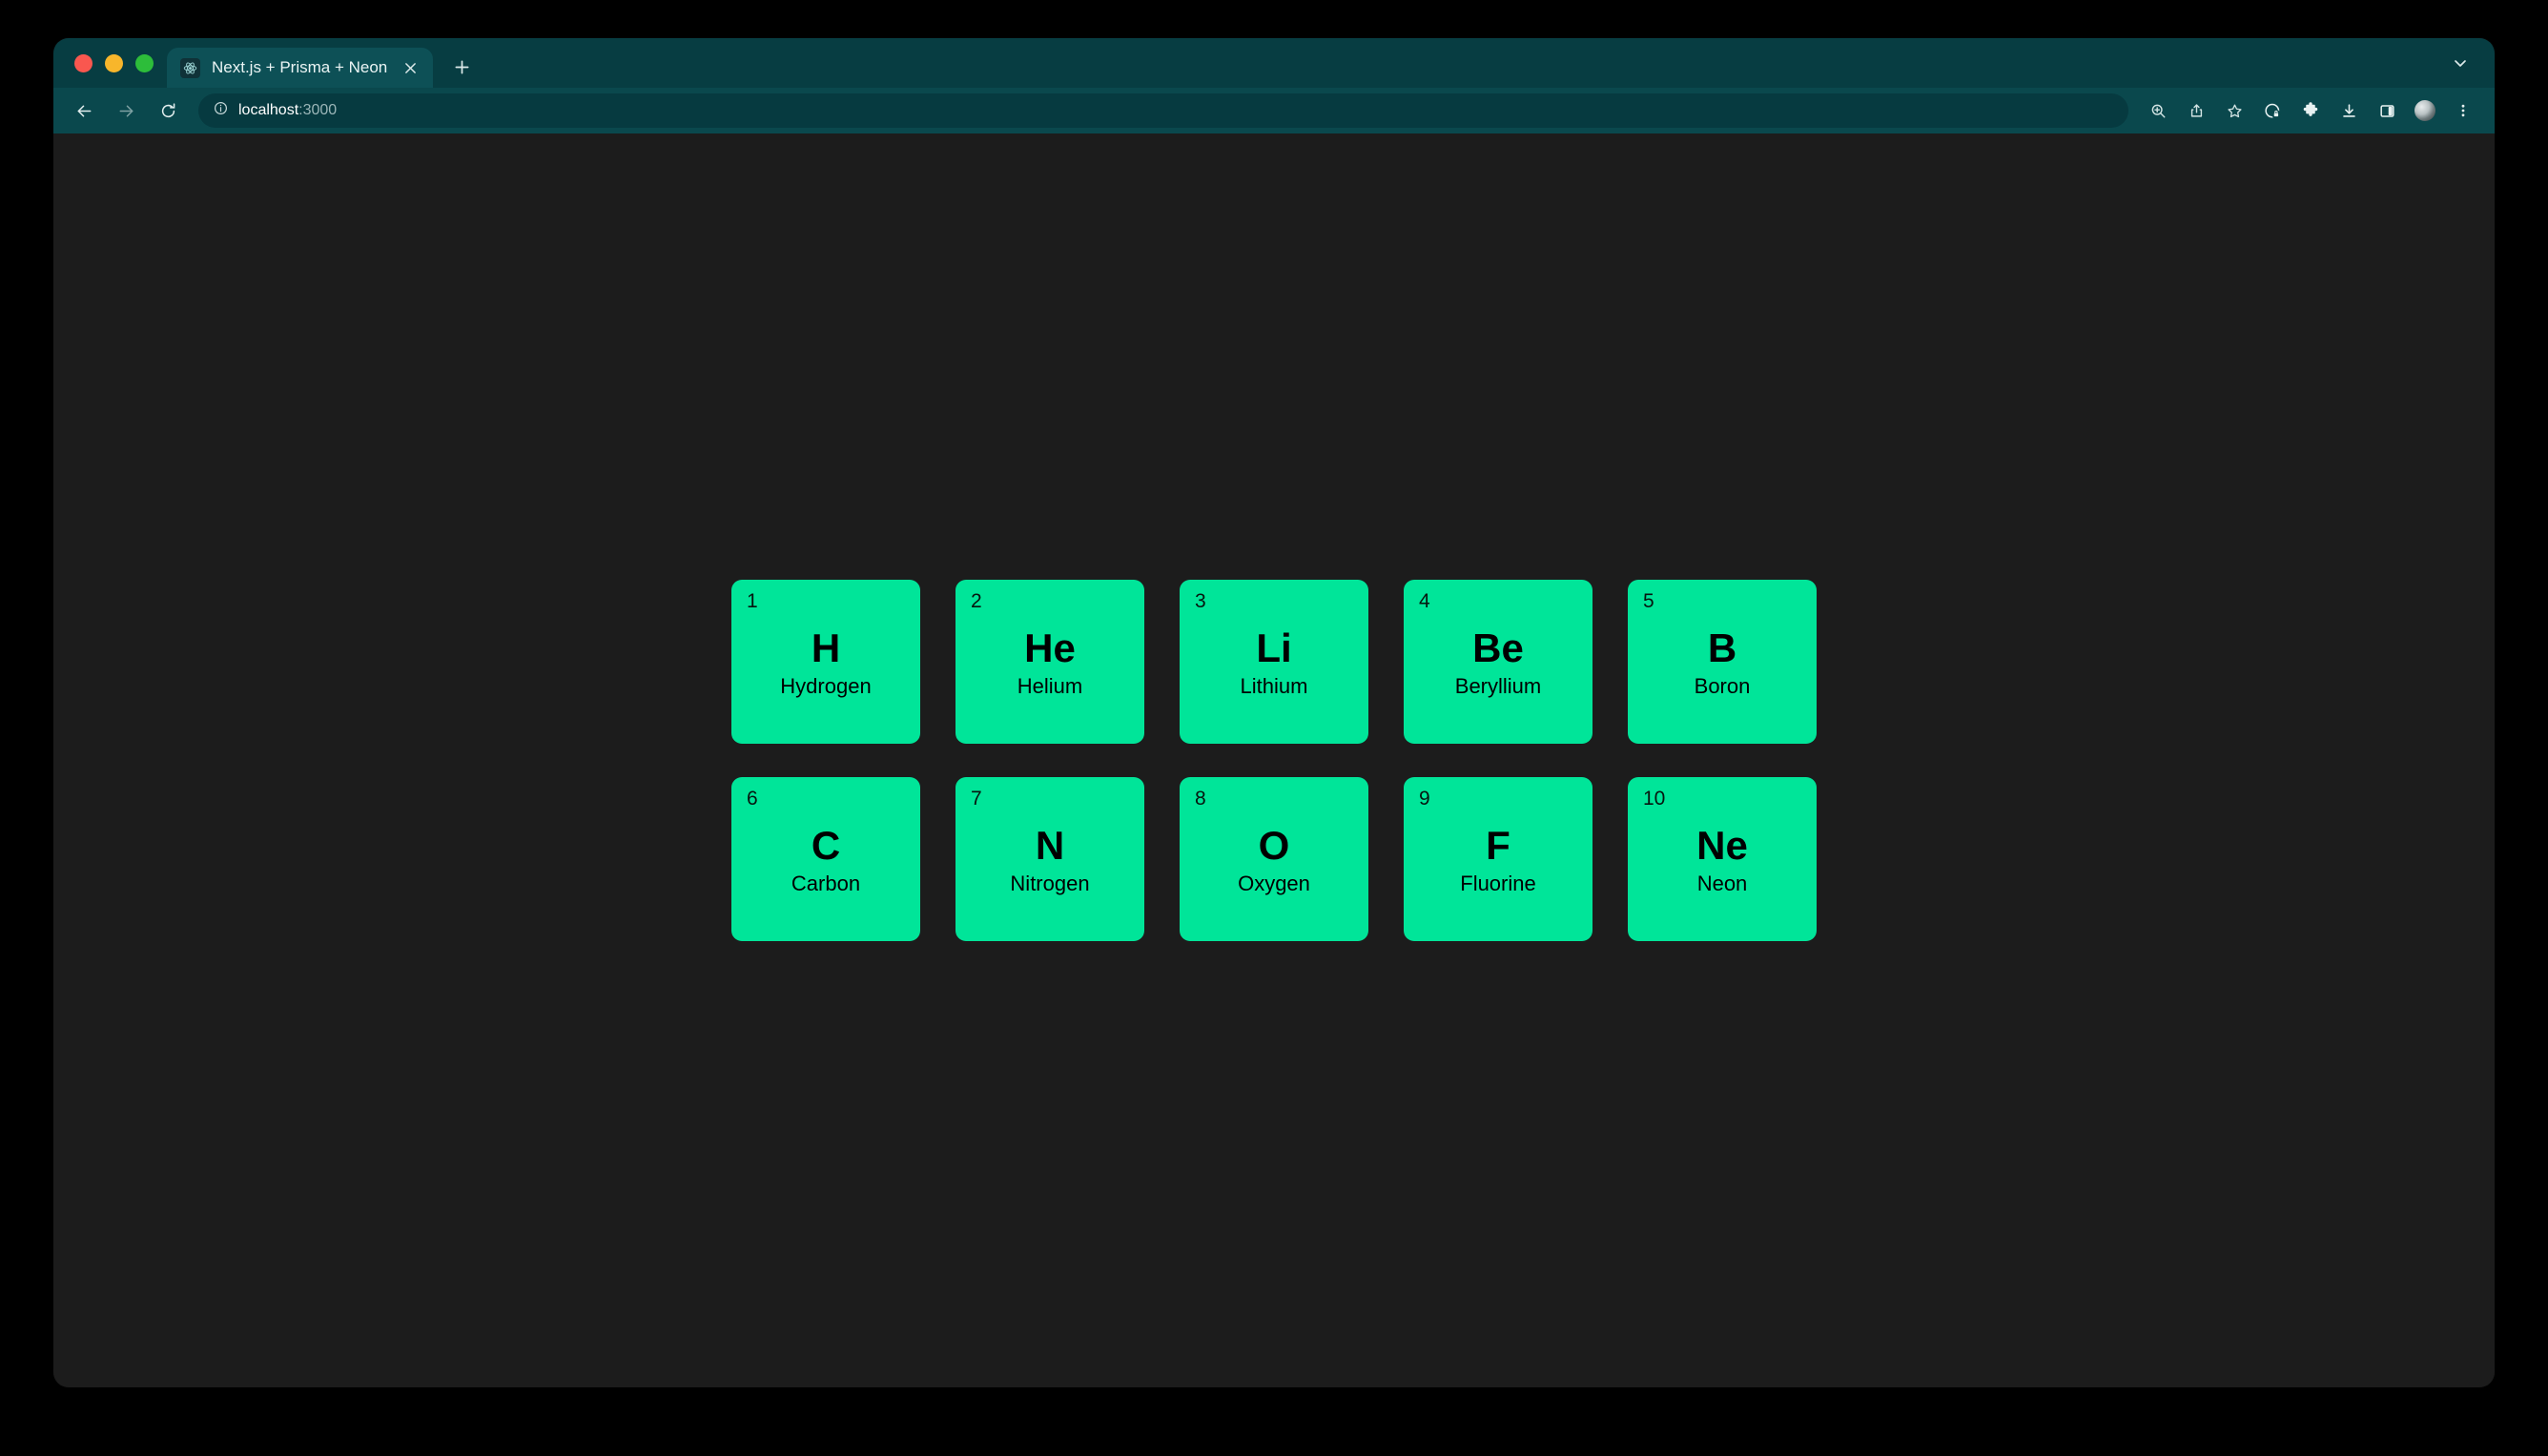 The width and height of the screenshot is (2548, 1456). What do you see at coordinates (144, 62) in the screenshot?
I see `maximize-window-button` at bounding box center [144, 62].